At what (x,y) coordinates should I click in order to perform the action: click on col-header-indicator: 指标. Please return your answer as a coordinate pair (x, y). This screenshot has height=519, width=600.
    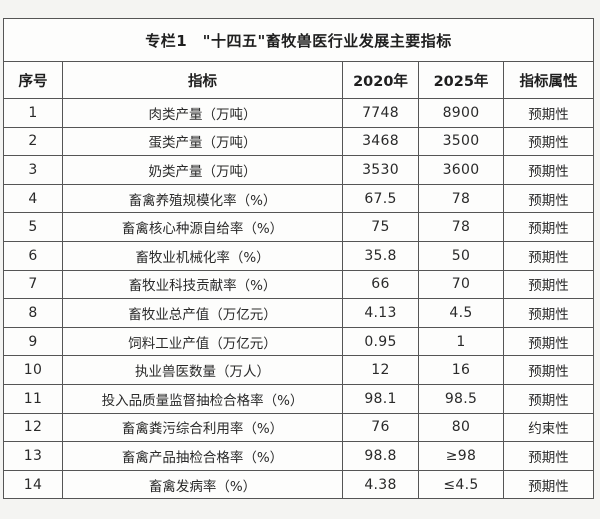
    Looking at the image, I should click on (202, 80).